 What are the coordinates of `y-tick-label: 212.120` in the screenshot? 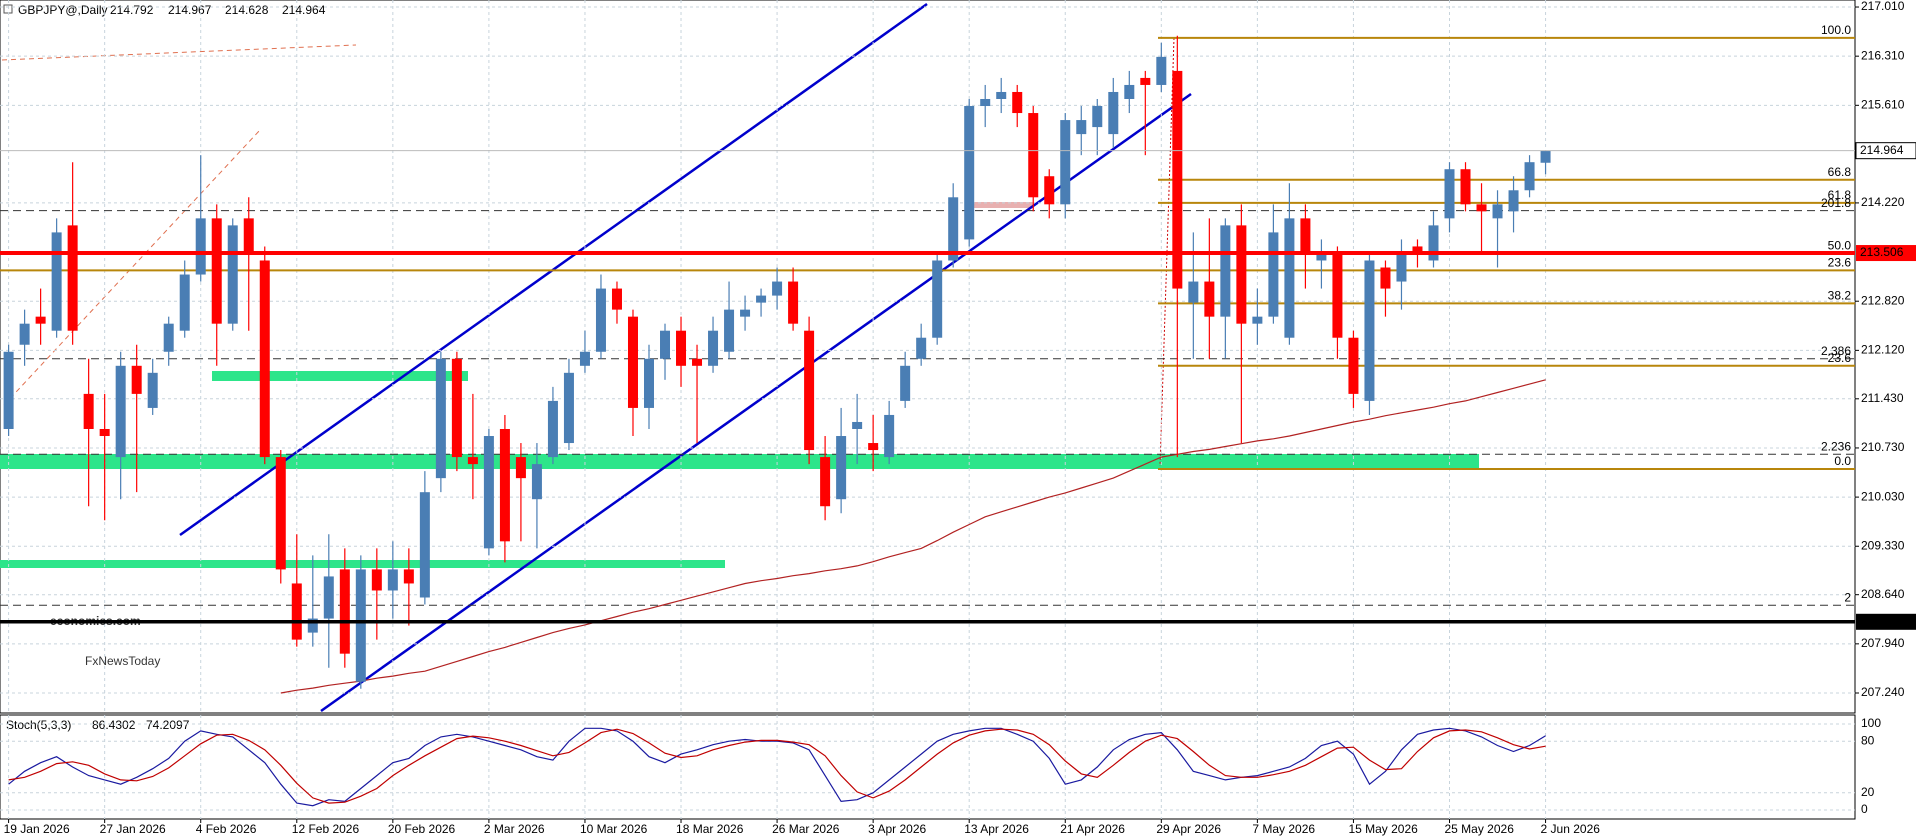 It's located at (1883, 350).